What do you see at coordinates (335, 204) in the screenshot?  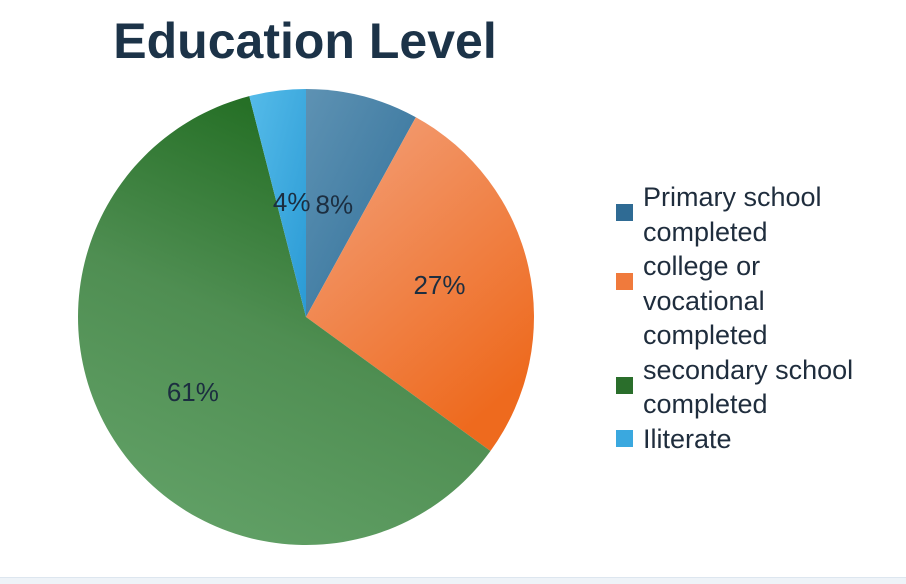 I see `slice-label-primary: 8%` at bounding box center [335, 204].